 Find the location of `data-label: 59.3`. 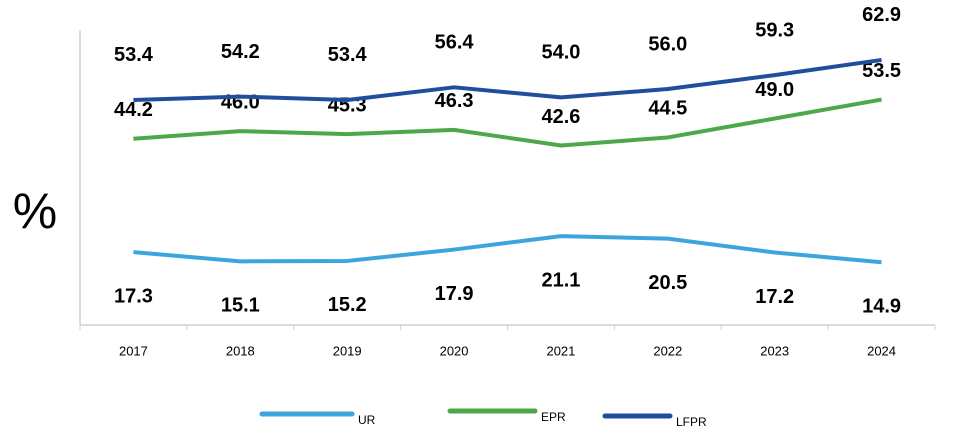

data-label: 59.3 is located at coordinates (774, 30).